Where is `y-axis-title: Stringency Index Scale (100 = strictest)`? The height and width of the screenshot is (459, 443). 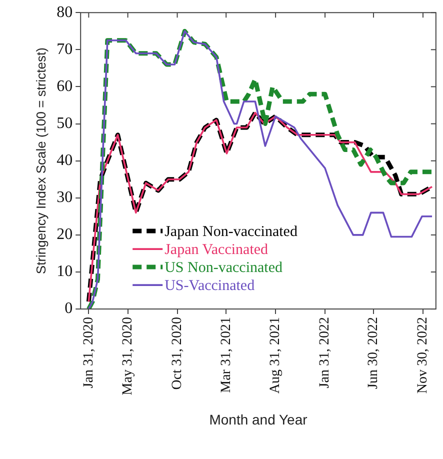 y-axis-title: Stringency Index Scale (100 = strictest) is located at coordinates (40, 161).